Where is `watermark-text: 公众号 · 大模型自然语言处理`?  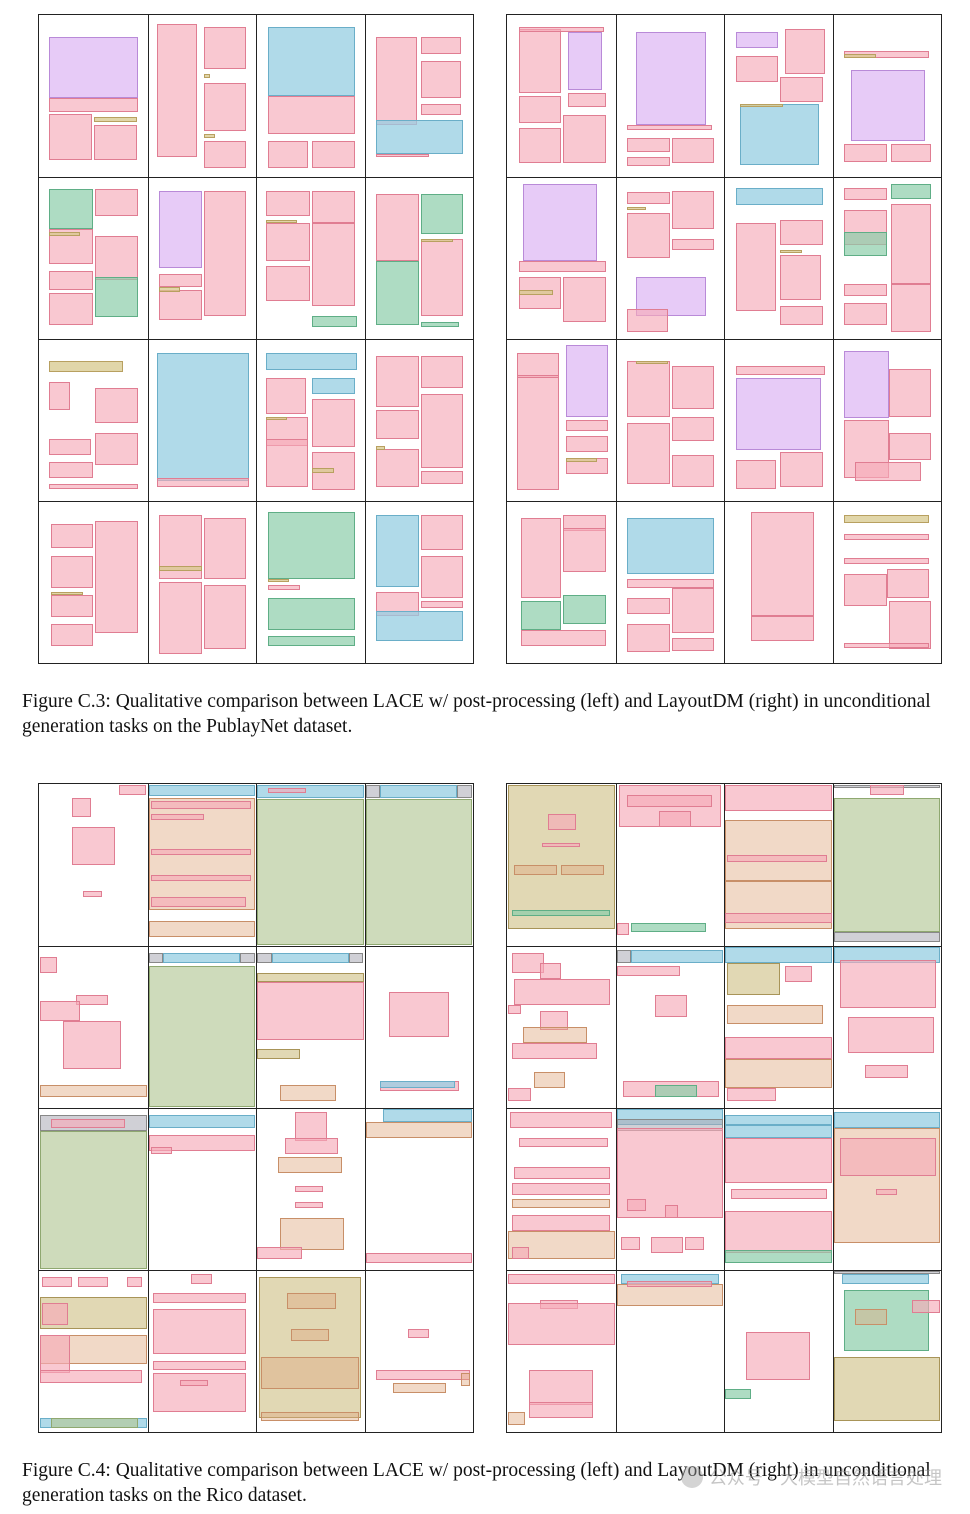 watermark-text: 公众号 · 大模型自然语言处理 is located at coordinates (825, 1478).